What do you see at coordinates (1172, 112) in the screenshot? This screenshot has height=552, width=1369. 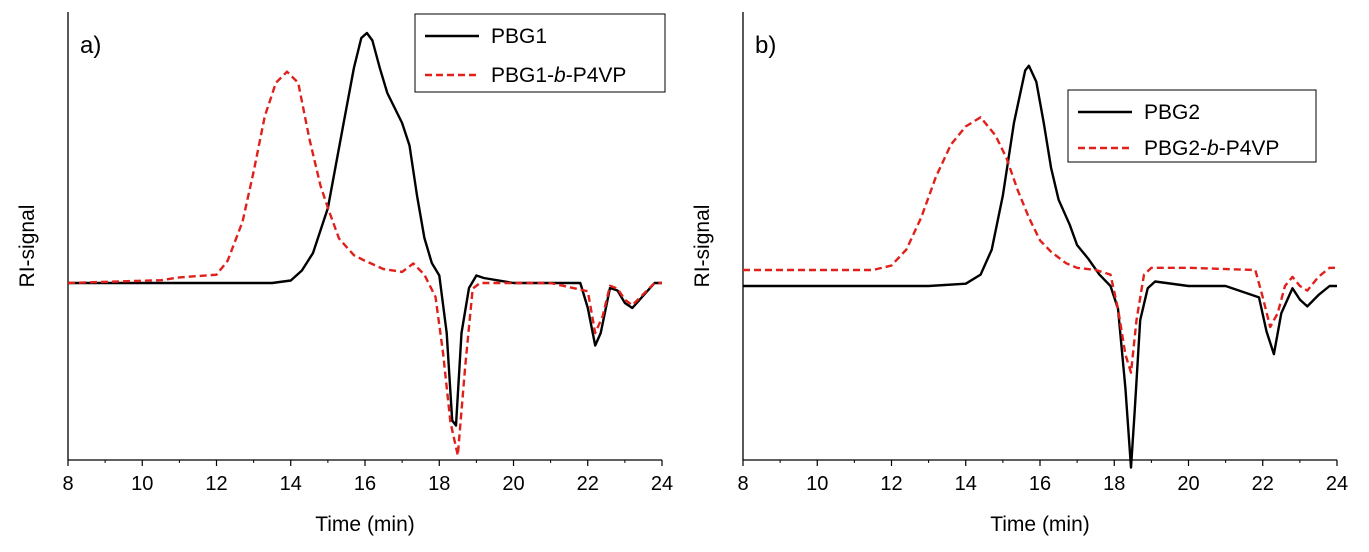 I see `legend-label: PBG2` at bounding box center [1172, 112].